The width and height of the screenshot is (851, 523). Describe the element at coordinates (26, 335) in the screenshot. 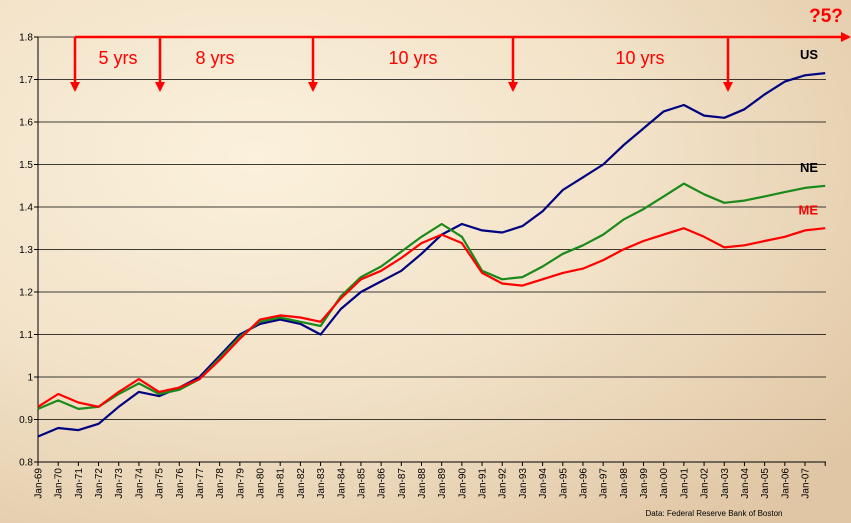

I see `y-tick-label: 1.1` at that location.